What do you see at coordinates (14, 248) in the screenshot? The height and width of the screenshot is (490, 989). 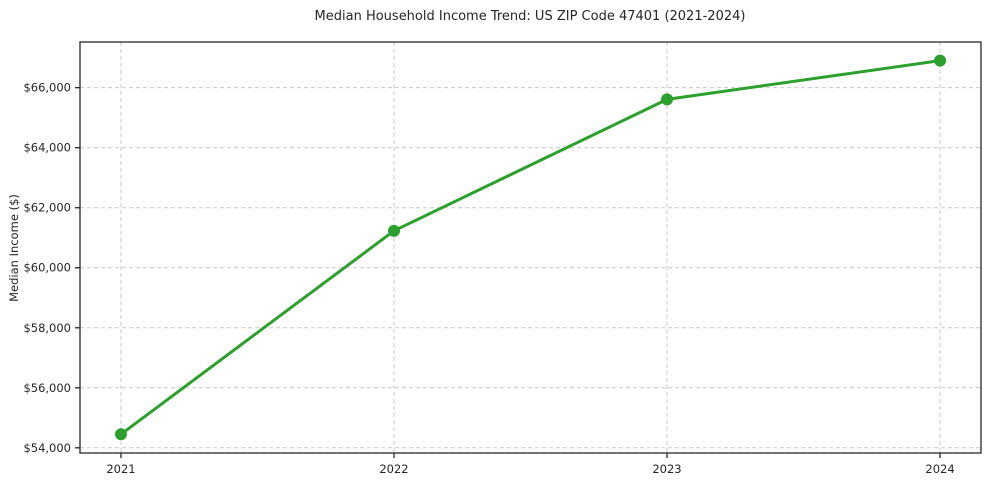 I see `y-axis-label: Median Income ($)` at bounding box center [14, 248].